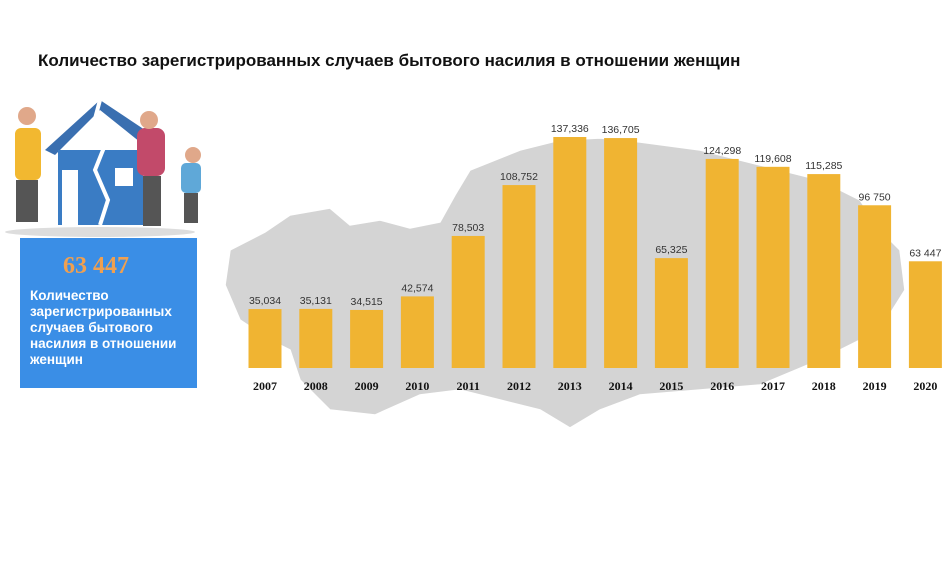  I want to click on x-tick-label: 2020, so click(925, 386).